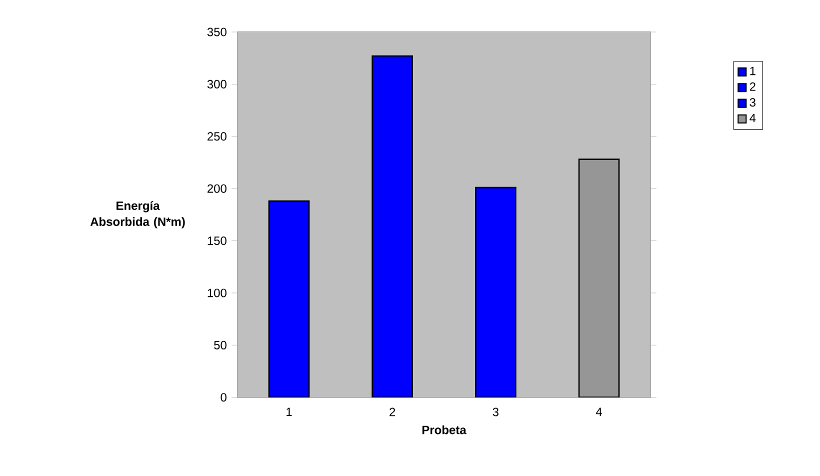 This screenshot has height=476, width=820. What do you see at coordinates (216, 32) in the screenshot?
I see `y-tick-label: 350` at bounding box center [216, 32].